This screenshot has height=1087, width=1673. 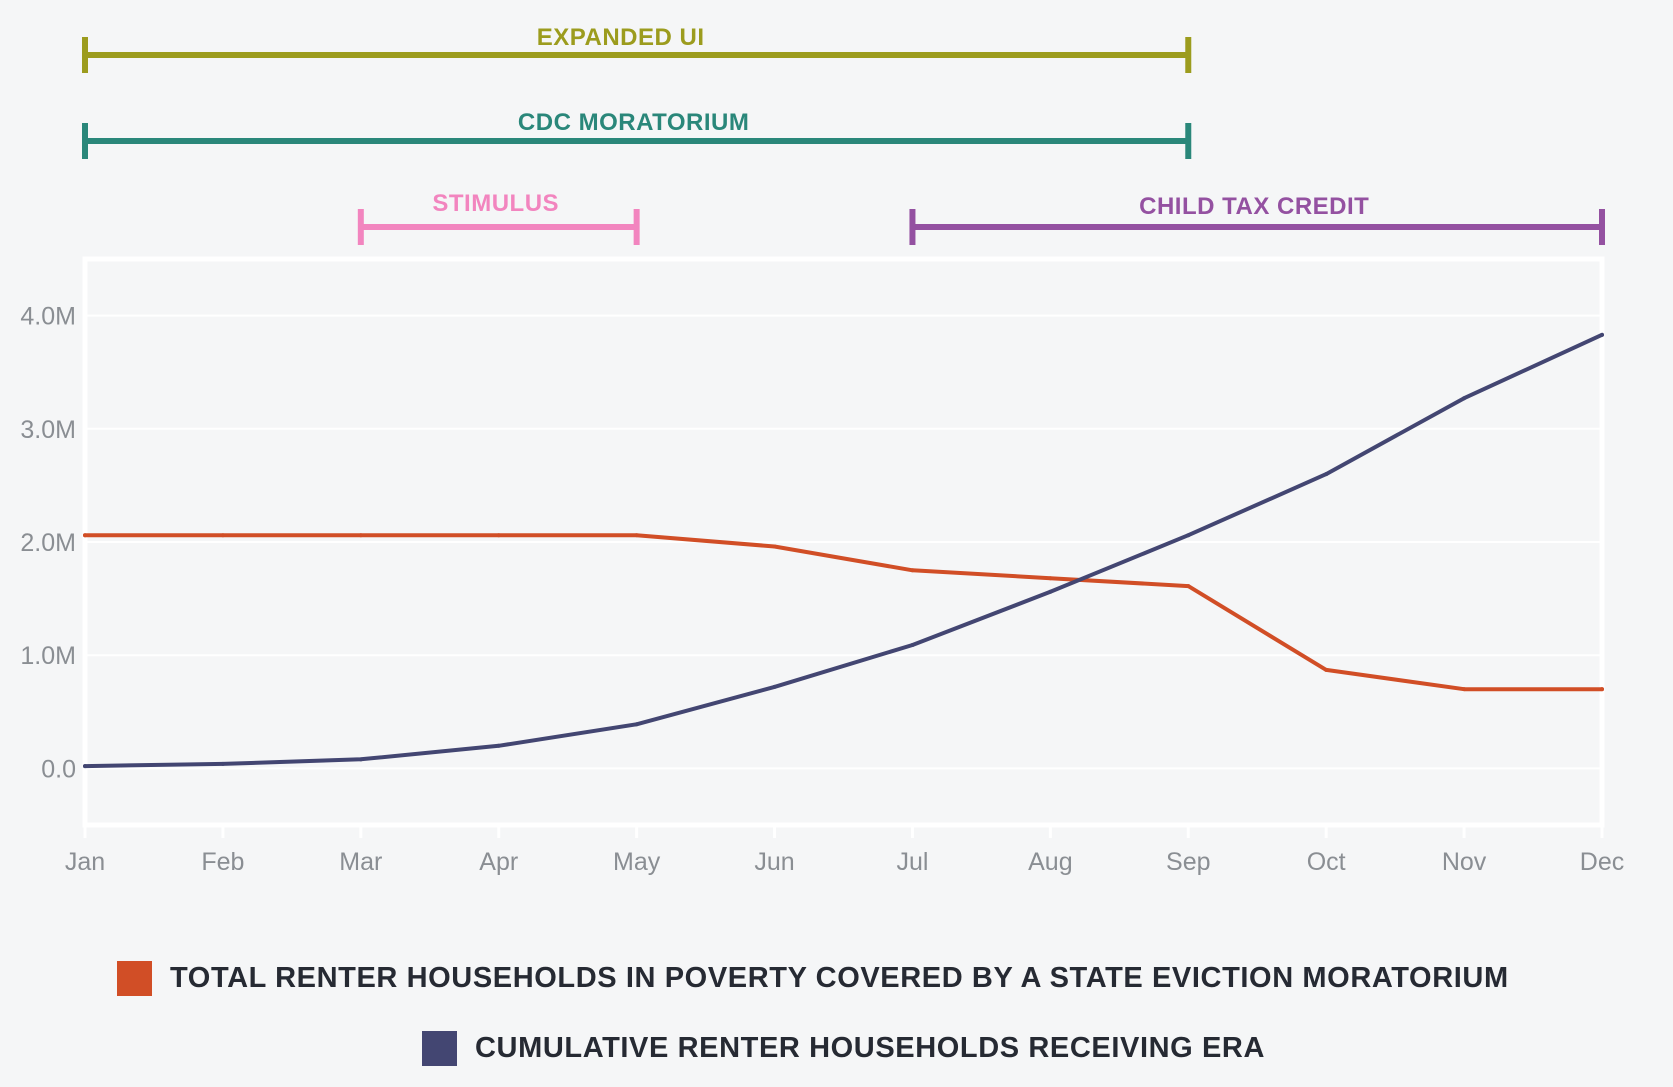 What do you see at coordinates (1326, 862) in the screenshot?
I see `x-tick-label: Oct` at bounding box center [1326, 862].